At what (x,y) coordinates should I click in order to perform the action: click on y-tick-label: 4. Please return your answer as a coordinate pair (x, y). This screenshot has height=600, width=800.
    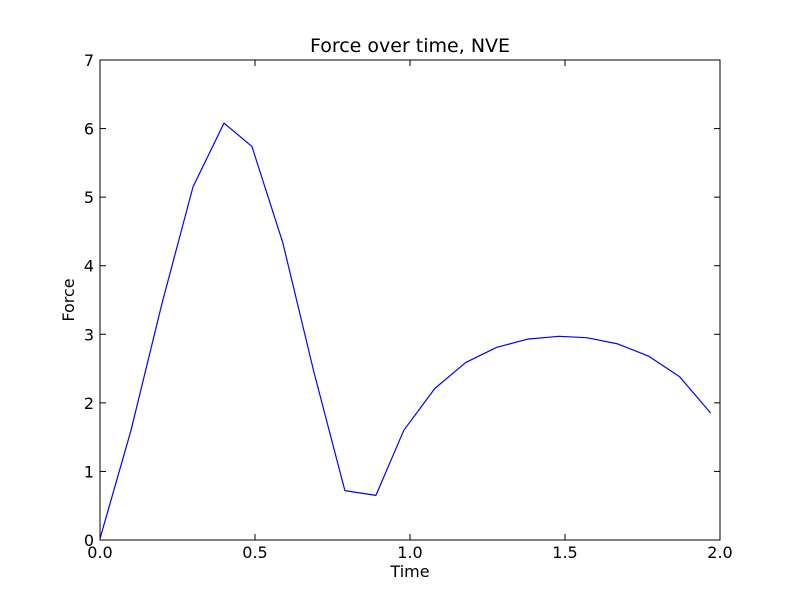
    Looking at the image, I should click on (89, 266).